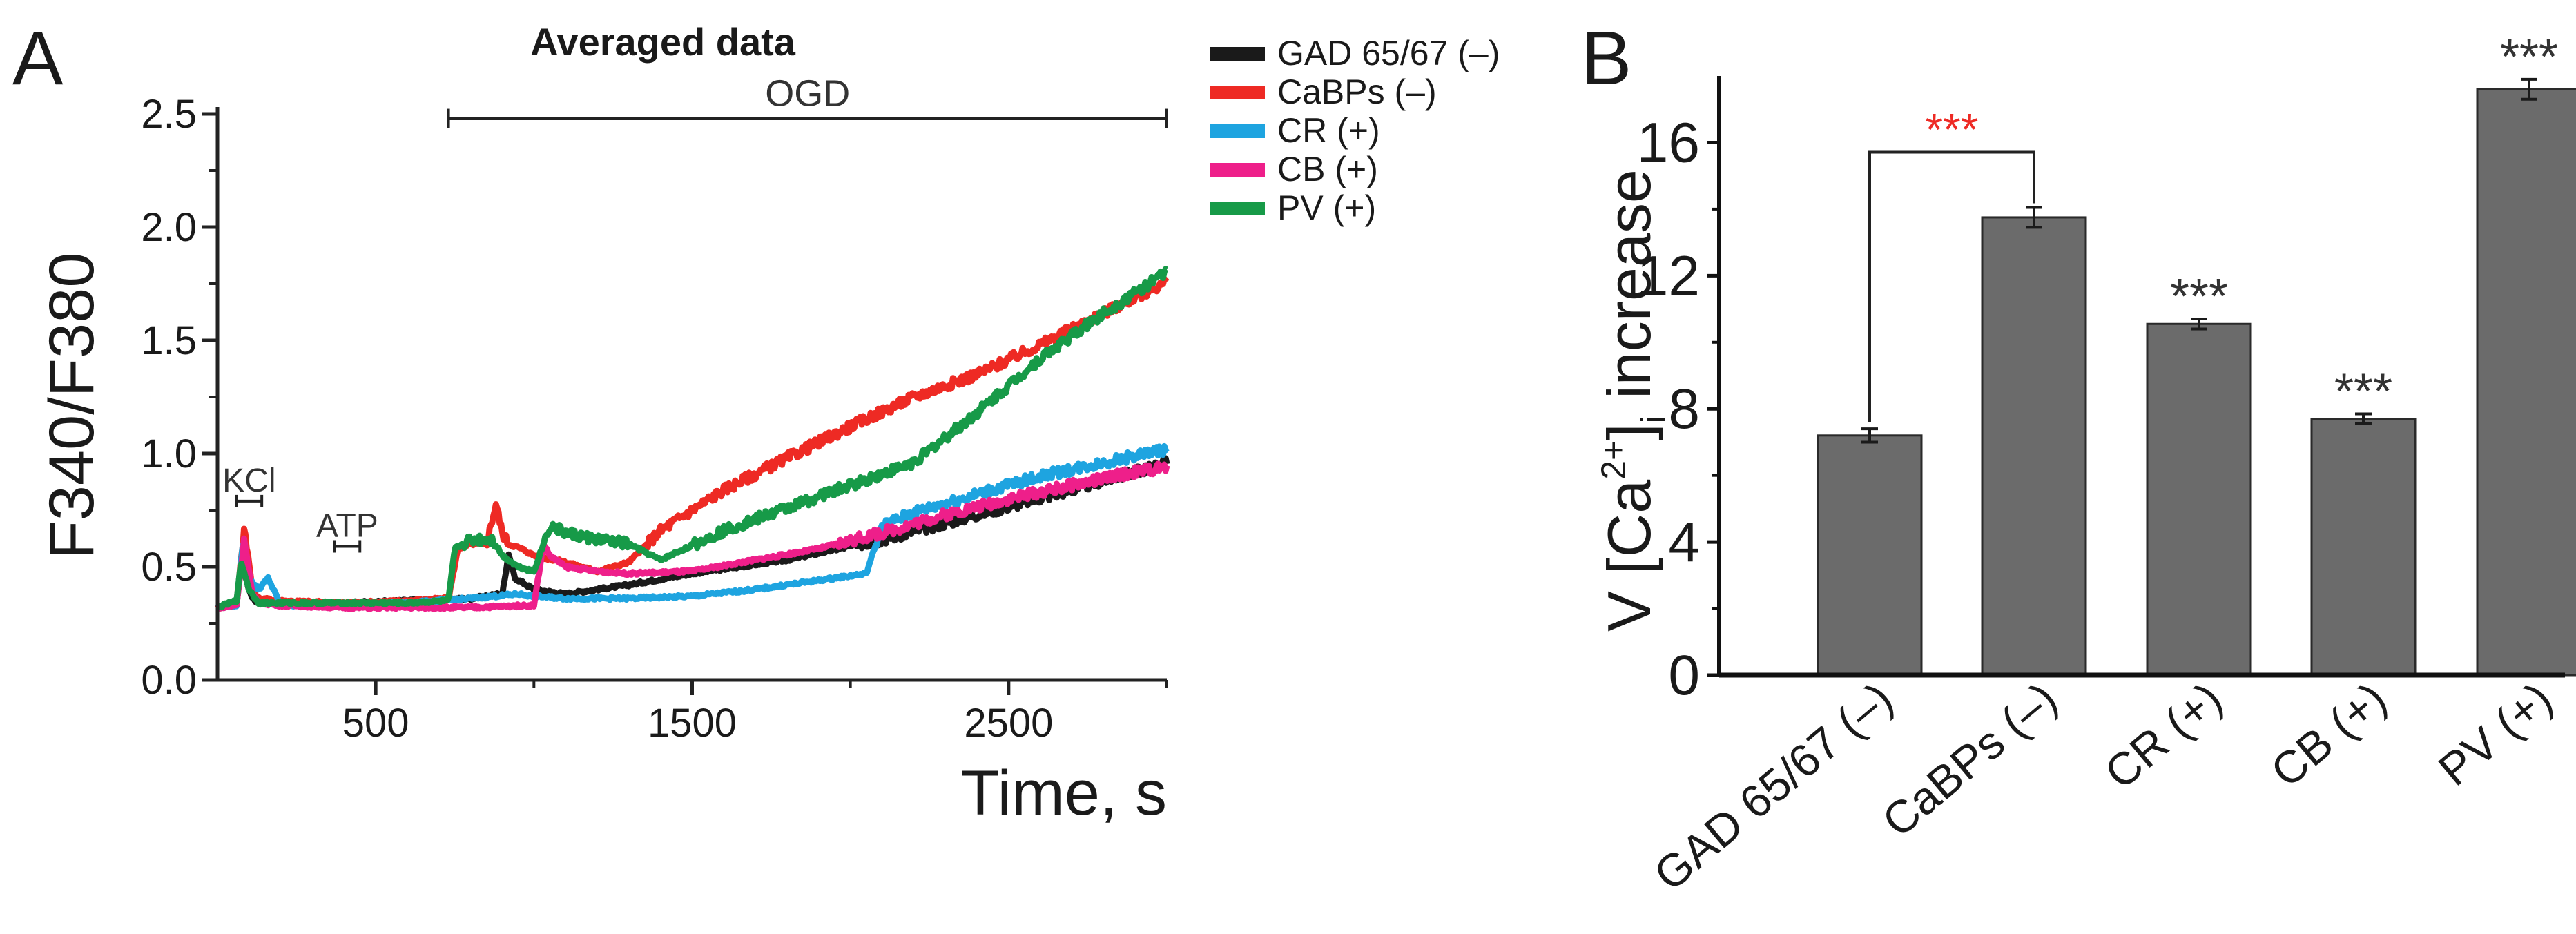 This screenshot has height=934, width=2576. I want to click on chart-a-title: Averaged data, so click(663, 42).